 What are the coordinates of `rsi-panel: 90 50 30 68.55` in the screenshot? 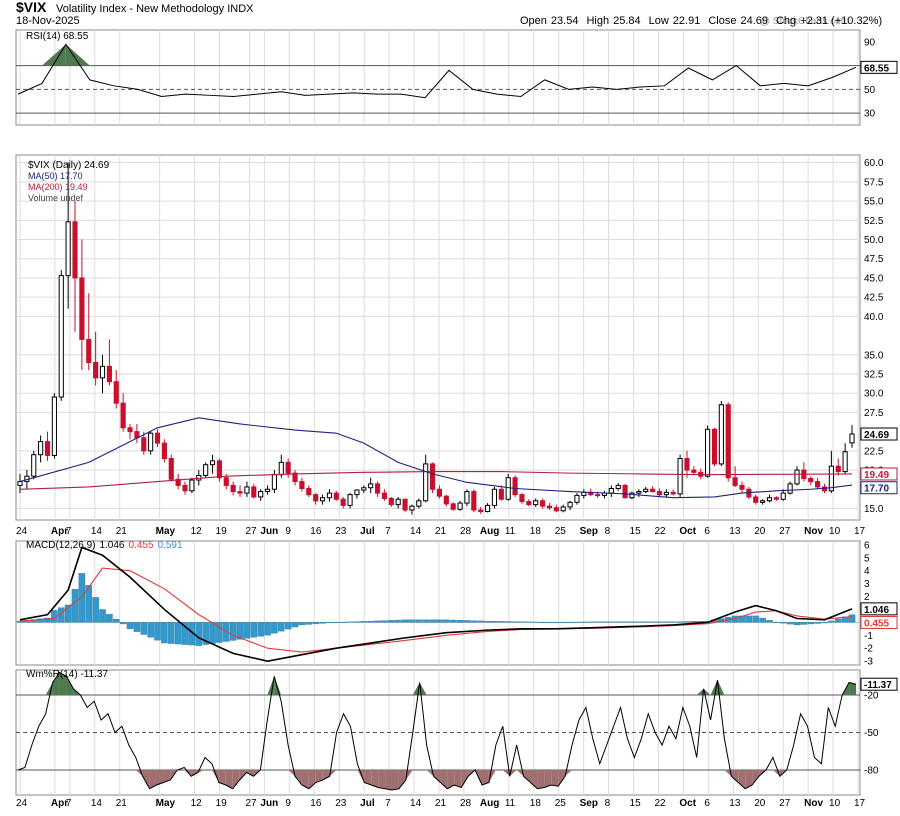 It's located at (456, 77).